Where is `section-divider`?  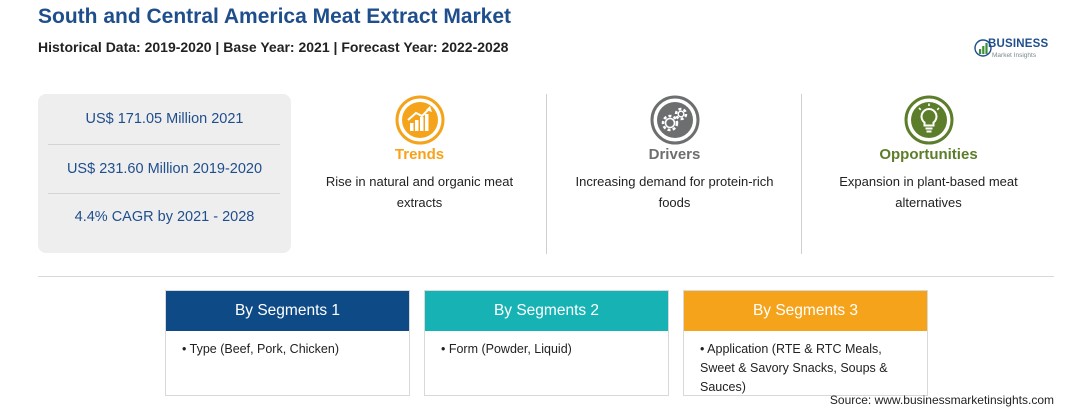
section-divider is located at coordinates (546, 276).